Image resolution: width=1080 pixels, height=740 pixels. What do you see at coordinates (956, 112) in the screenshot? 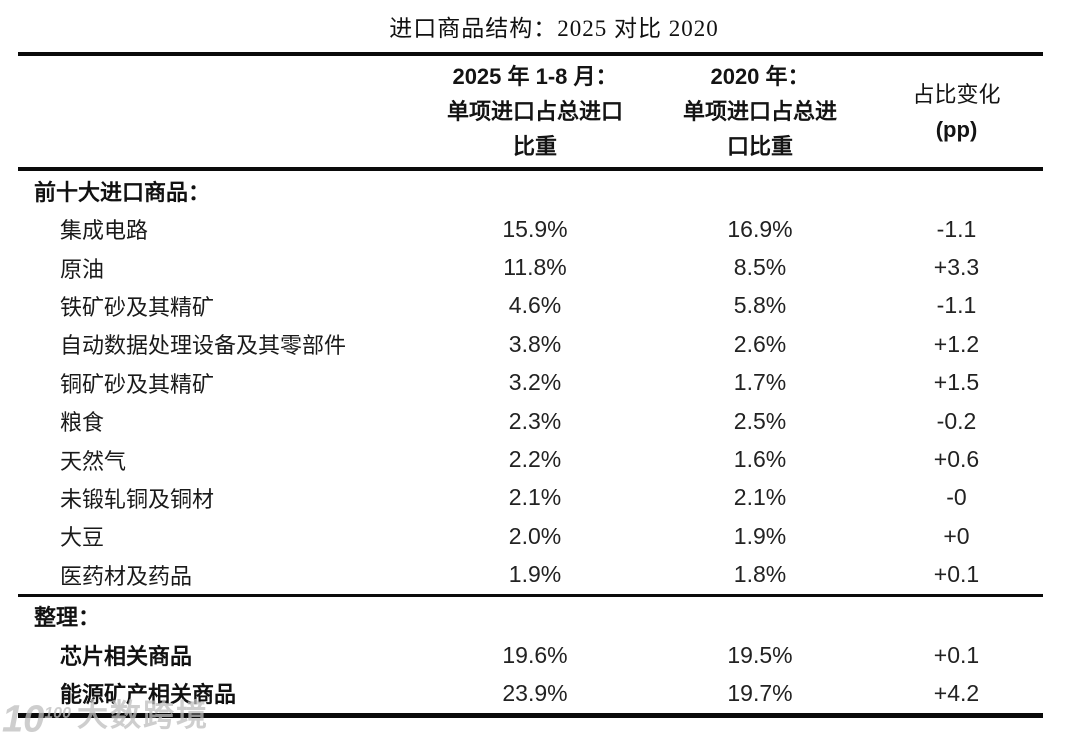
I see `header-change-column: 占比变化 (pp)` at bounding box center [956, 112].